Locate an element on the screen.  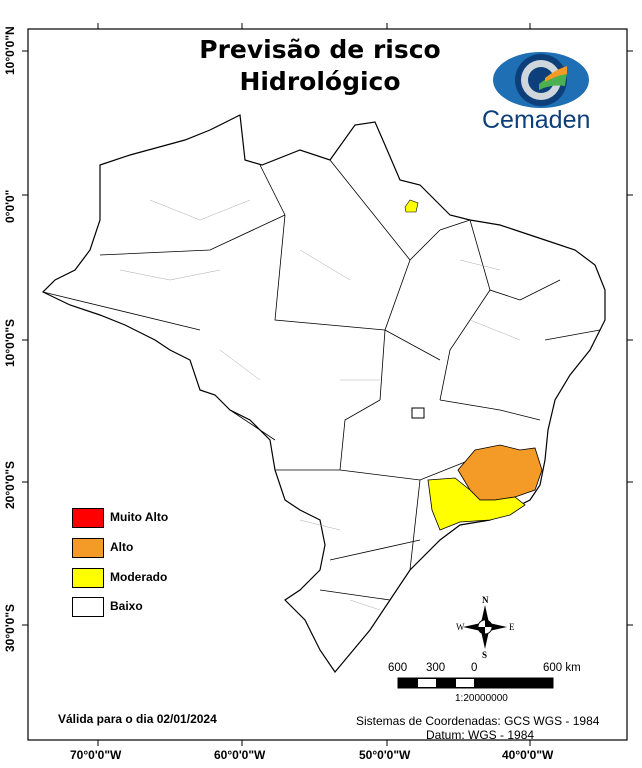
compass-n: N is located at coordinates (485, 600).